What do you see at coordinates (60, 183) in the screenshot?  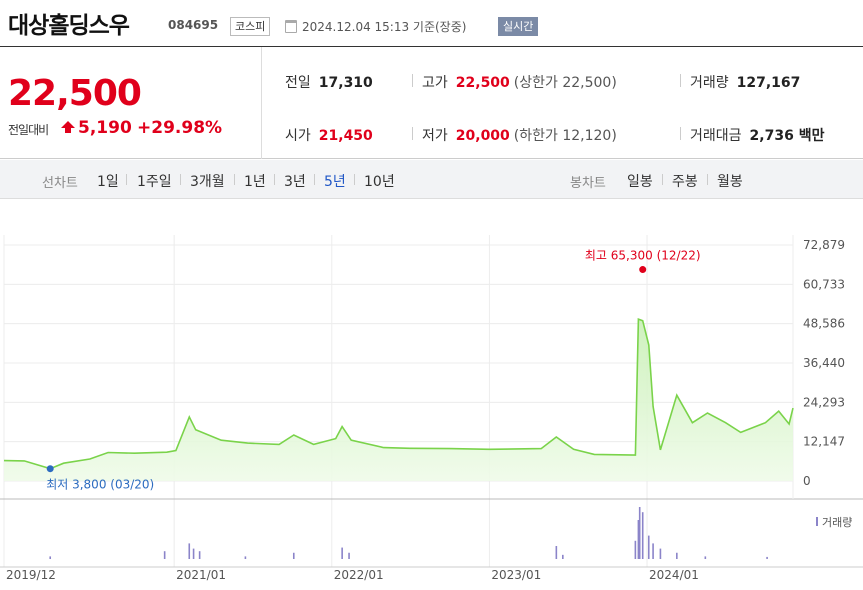 I see `line-chart-label: 선차트` at bounding box center [60, 183].